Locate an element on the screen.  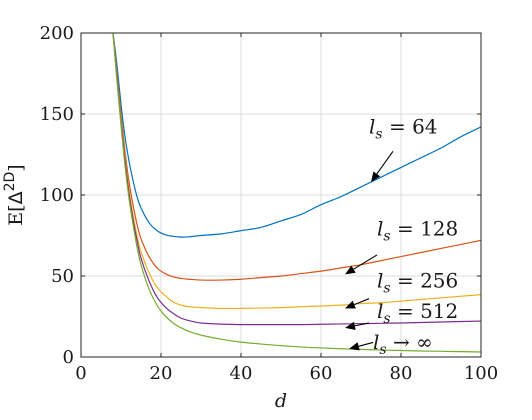
y-axis-label: E[Δ2D] is located at coordinates (14, 194).